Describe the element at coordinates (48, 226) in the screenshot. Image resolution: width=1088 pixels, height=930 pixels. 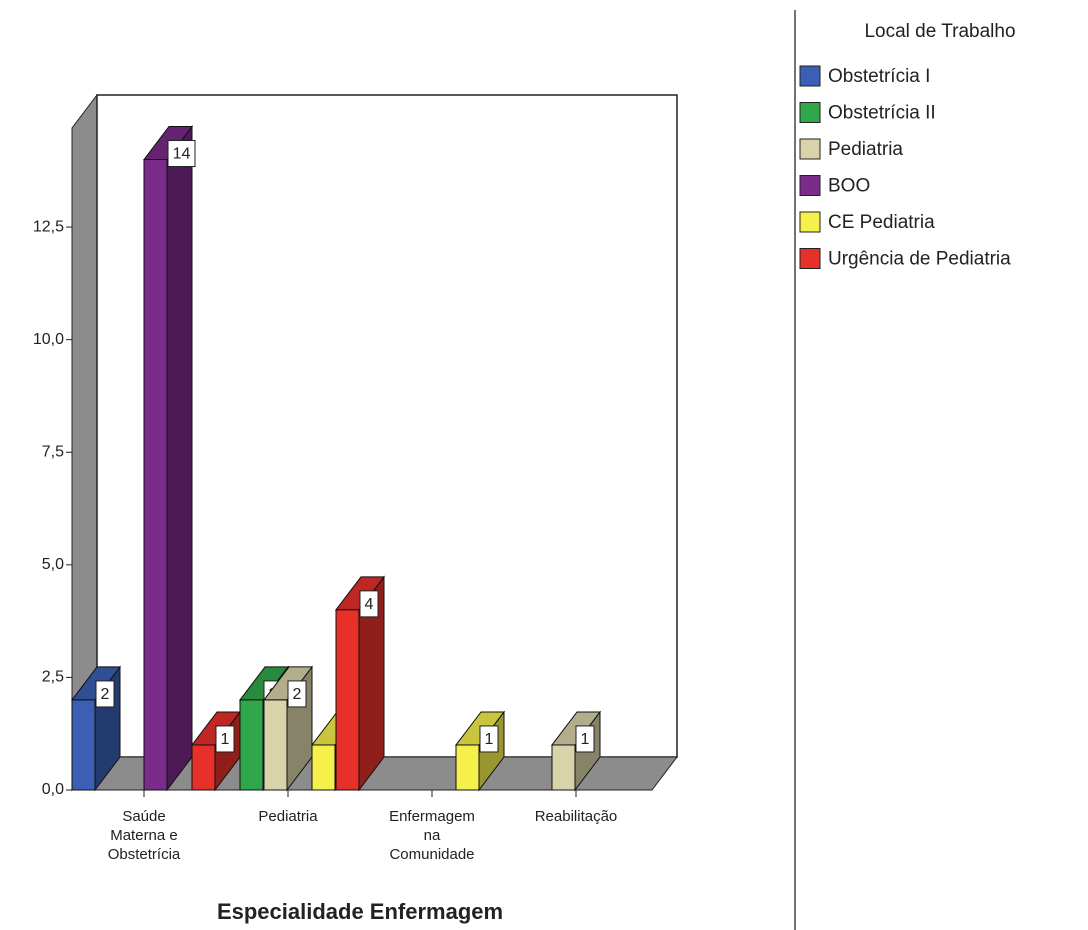
I see `y-tick-label: 12,5` at that location.